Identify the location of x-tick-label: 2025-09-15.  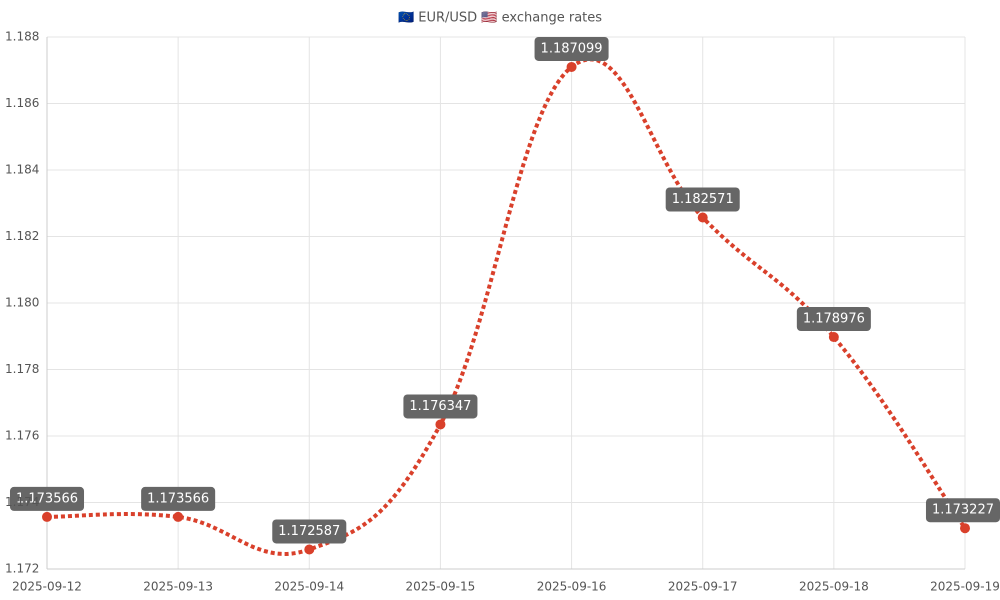
(441, 587).